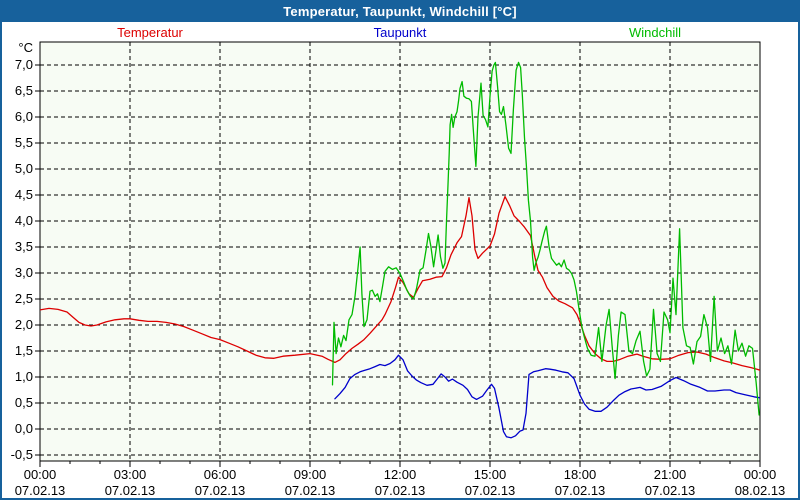  I want to click on x-tick-time-label: 21:00, so click(670, 474).